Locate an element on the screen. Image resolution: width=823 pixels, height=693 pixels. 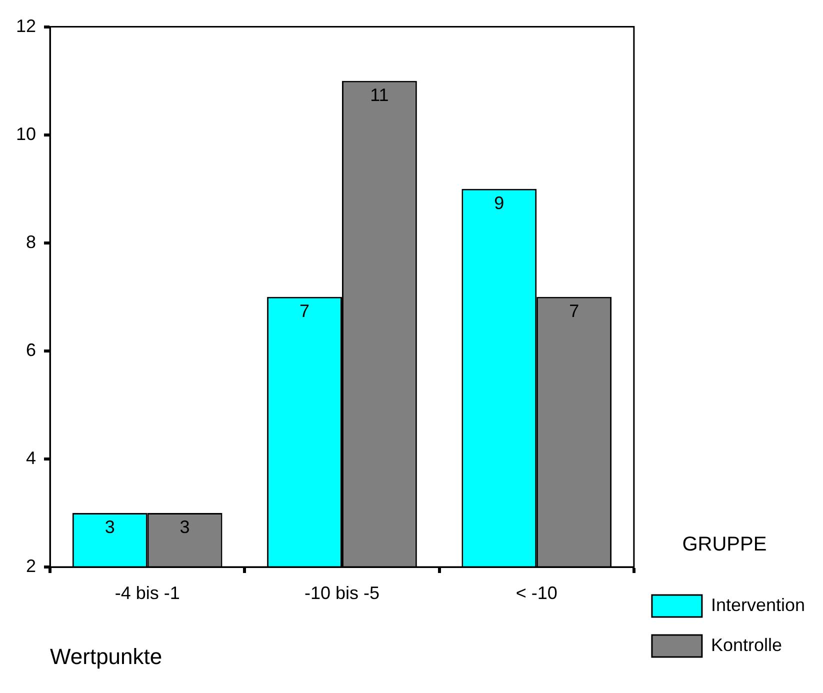
legend-label: Kontrolle is located at coordinates (746, 644).